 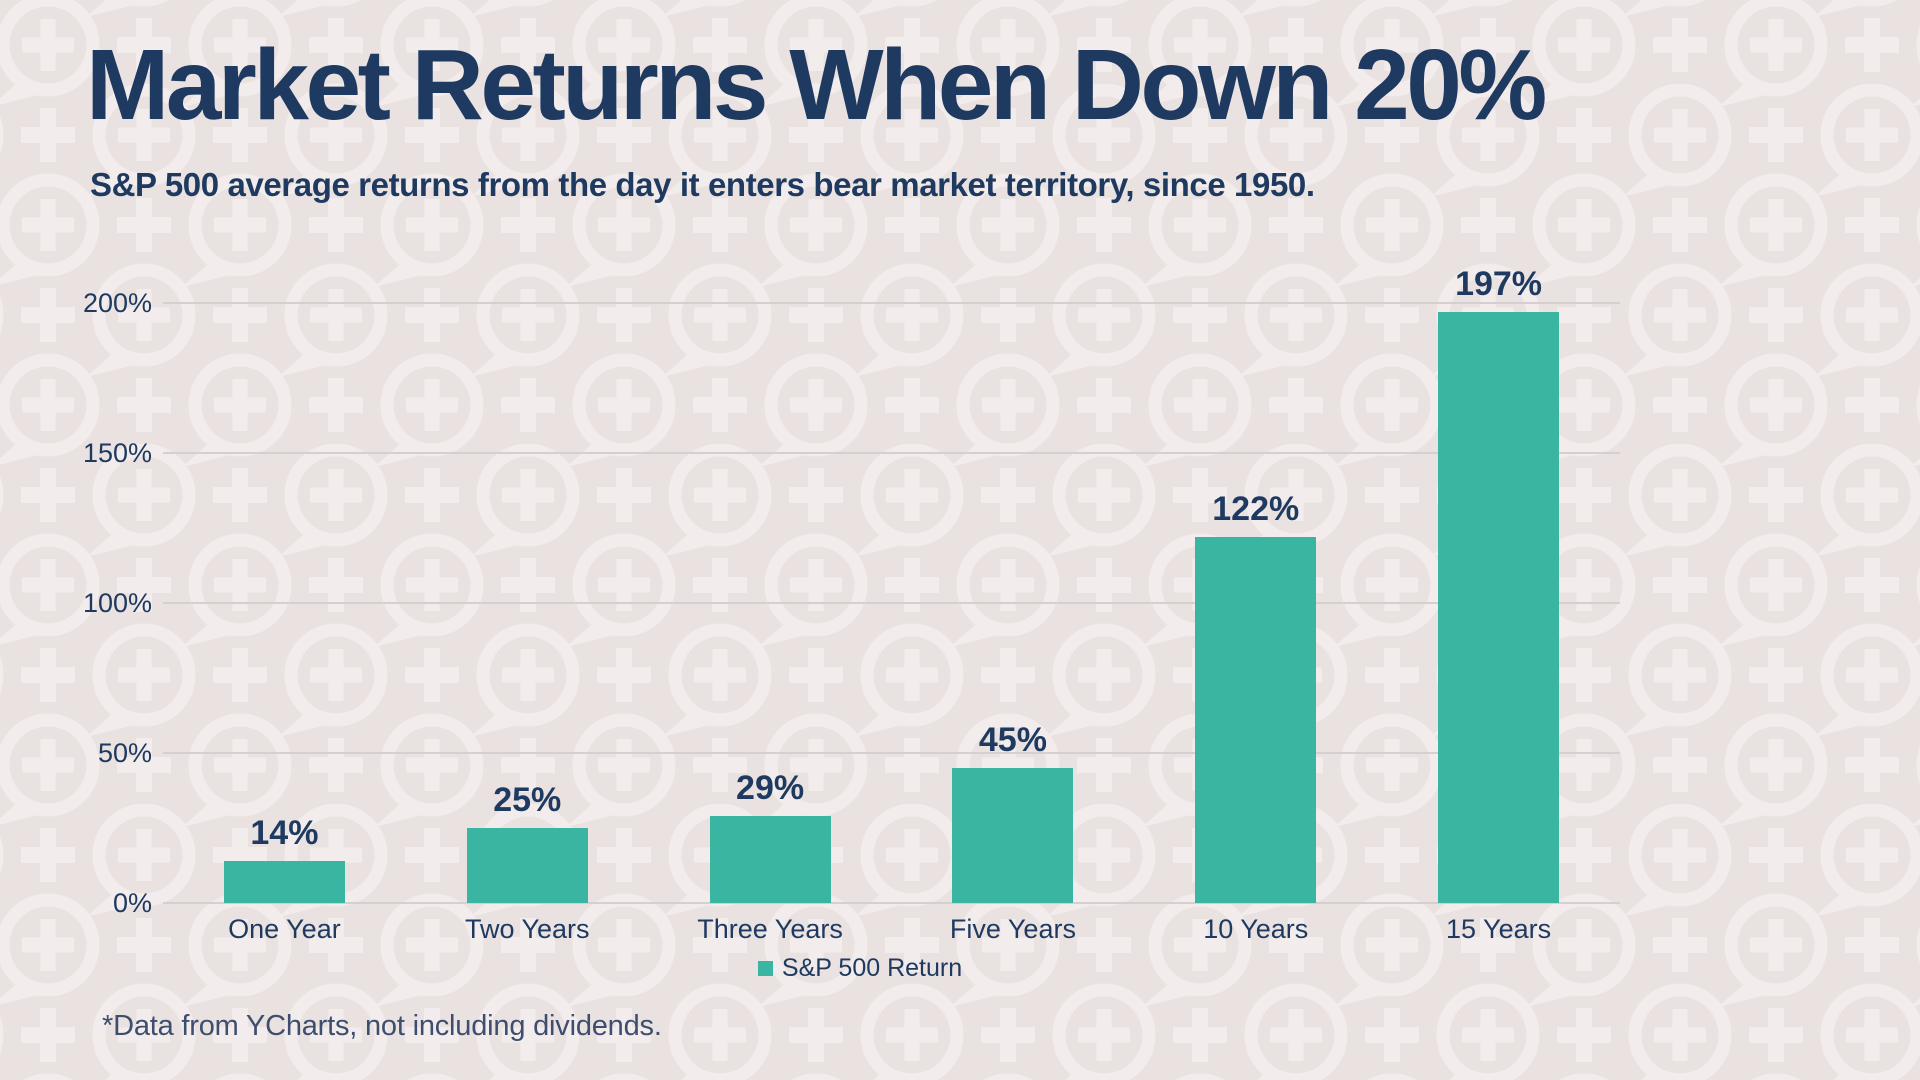 I want to click on legend-marker-icon, so click(x=765, y=968).